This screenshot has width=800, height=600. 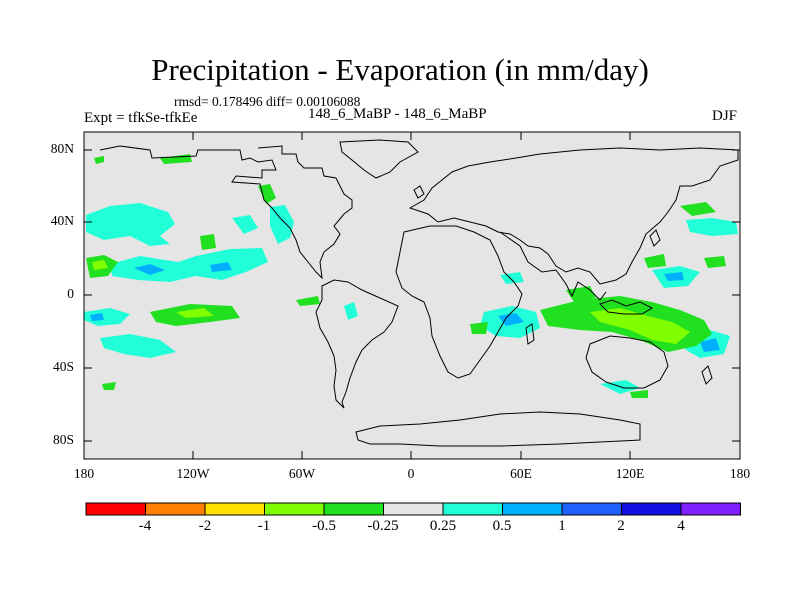 What do you see at coordinates (655, 238) in the screenshot?
I see `coastline-japan` at bounding box center [655, 238].